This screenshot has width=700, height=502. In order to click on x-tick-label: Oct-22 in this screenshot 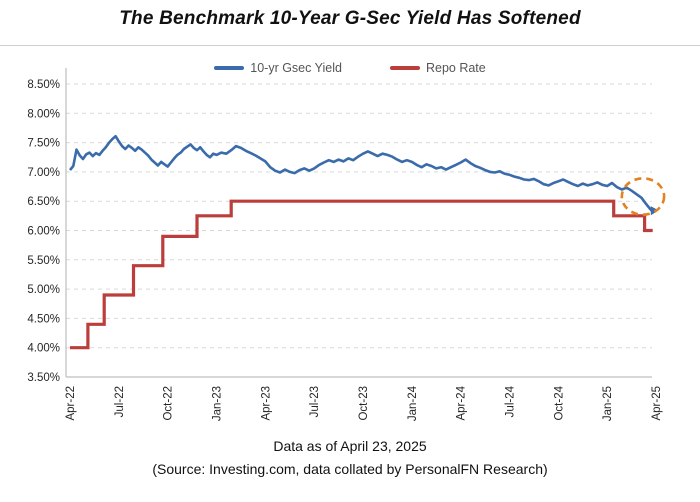, I will do `click(169, 403)`.